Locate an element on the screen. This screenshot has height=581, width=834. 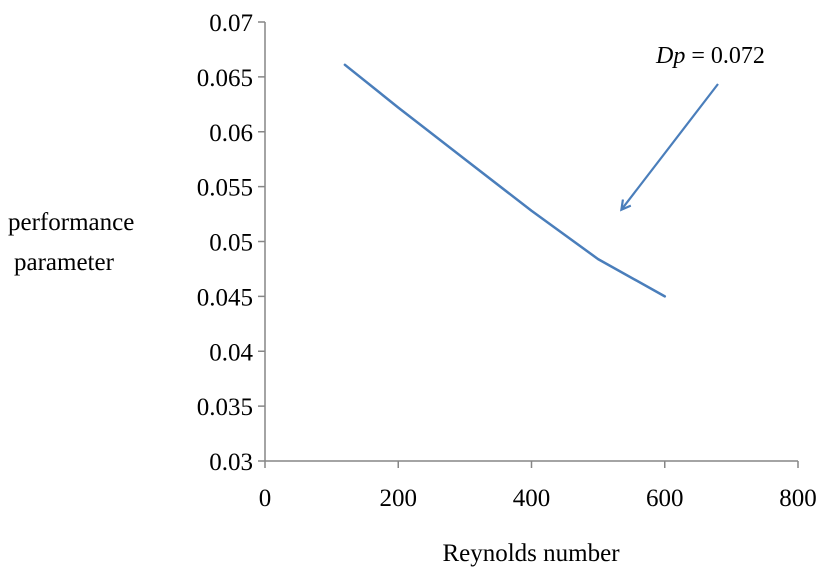
y-tick-label: 0.065 is located at coordinates (225, 78).